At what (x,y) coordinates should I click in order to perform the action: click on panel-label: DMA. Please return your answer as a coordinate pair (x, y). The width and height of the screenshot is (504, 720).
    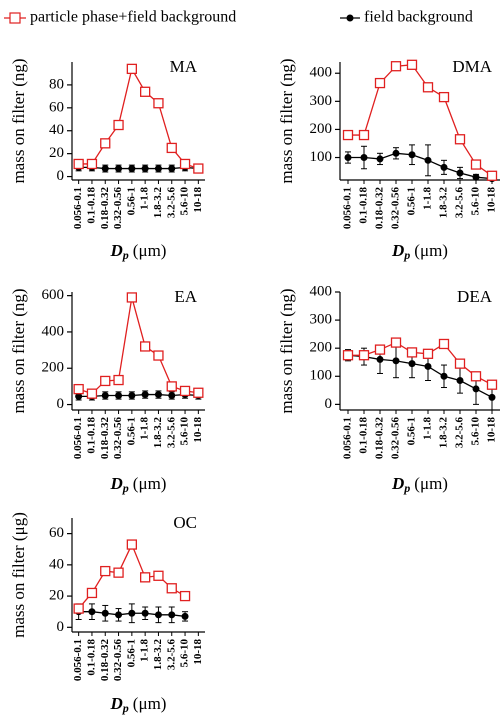
    Looking at the image, I should click on (472, 66).